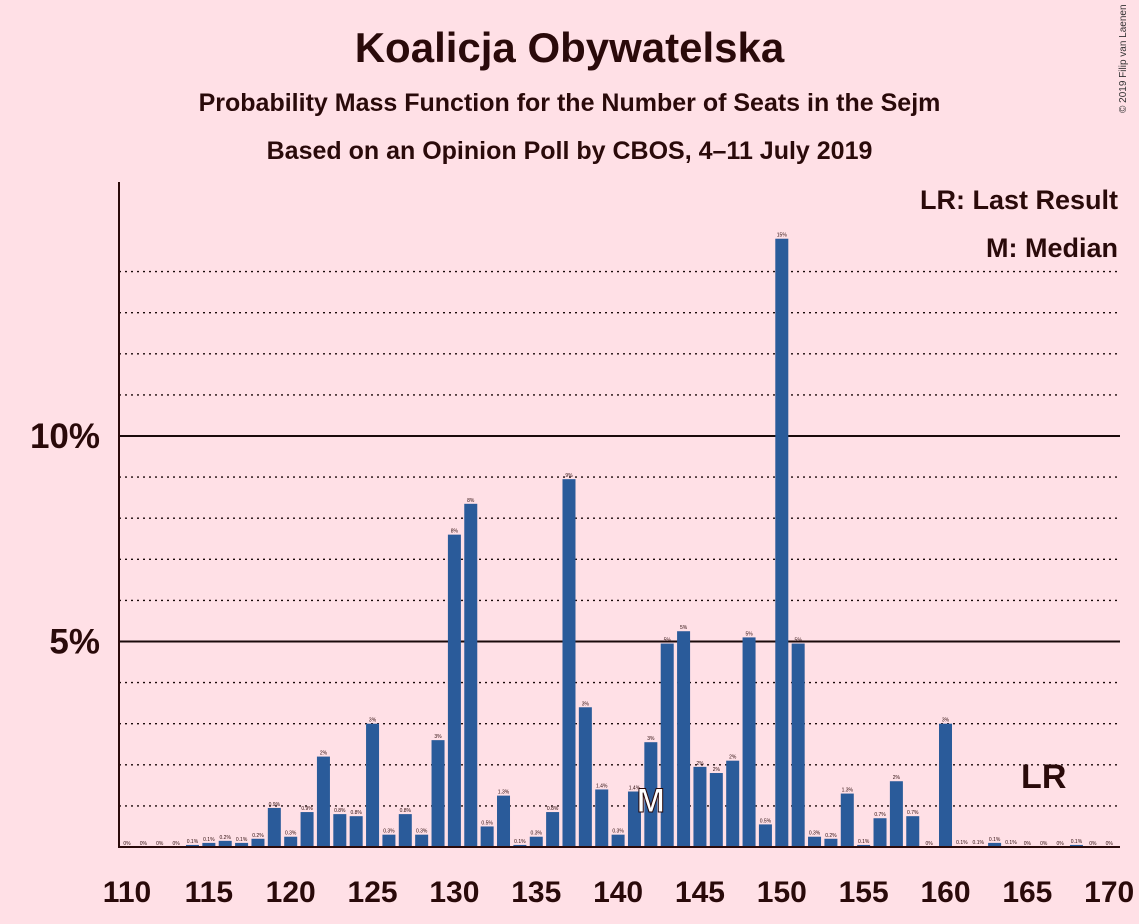  I want to click on bar-label-seat-110: 0%, so click(127, 844).